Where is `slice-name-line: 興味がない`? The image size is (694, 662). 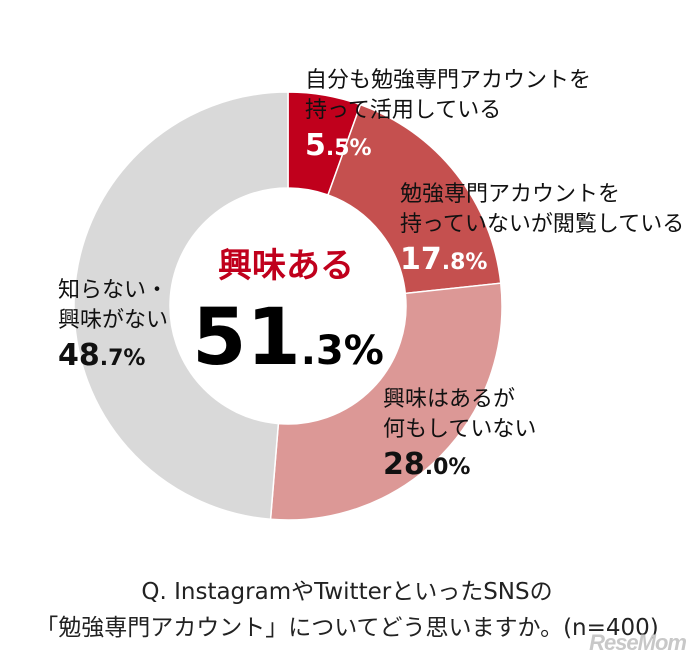 slice-name-line: 興味がない is located at coordinates (113, 320).